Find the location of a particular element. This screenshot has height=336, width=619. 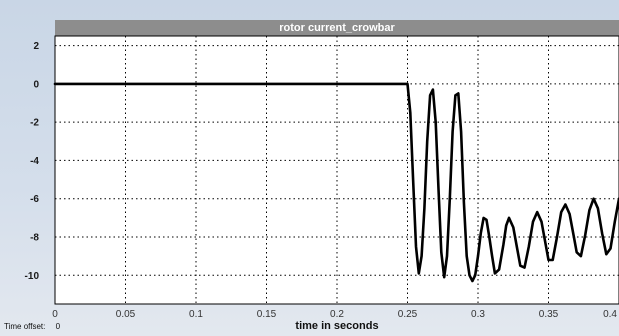

time-offset-readout: Time offset: 0 is located at coordinates (32, 326).